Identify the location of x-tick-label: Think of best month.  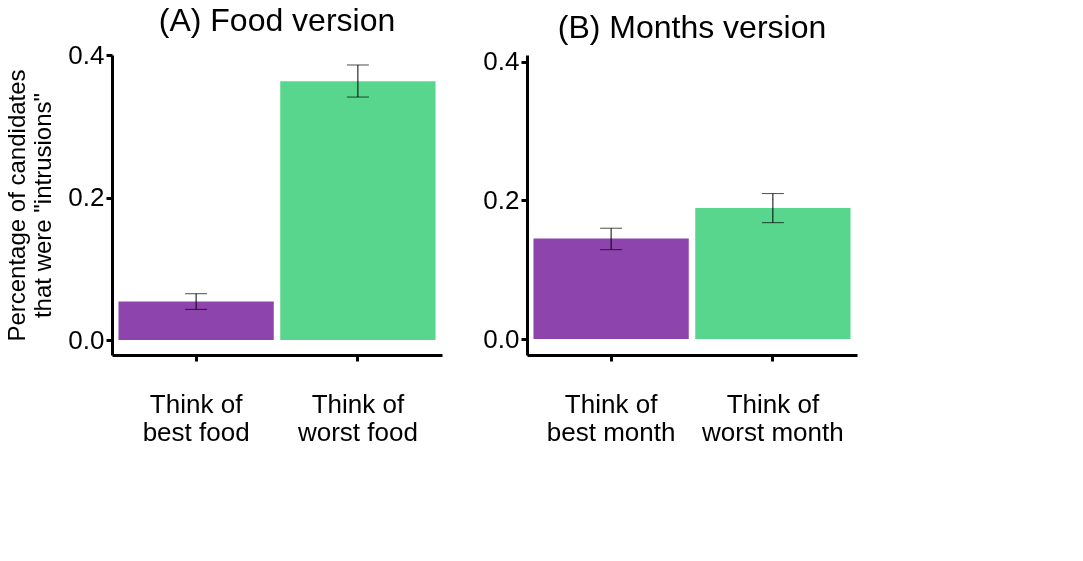
(611, 417).